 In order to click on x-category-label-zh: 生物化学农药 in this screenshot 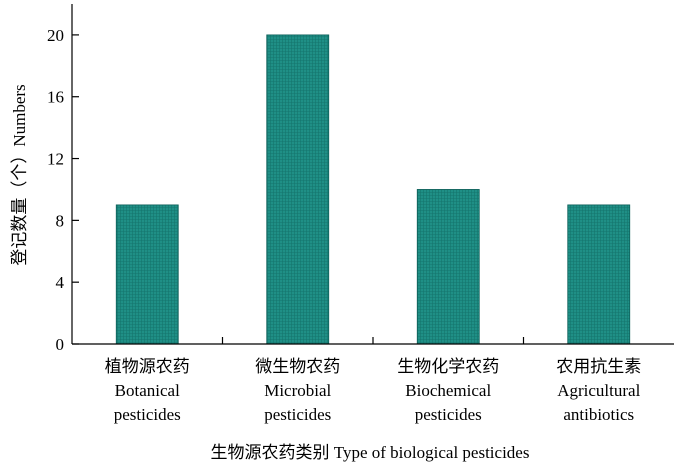, I will do `click(448, 366)`.